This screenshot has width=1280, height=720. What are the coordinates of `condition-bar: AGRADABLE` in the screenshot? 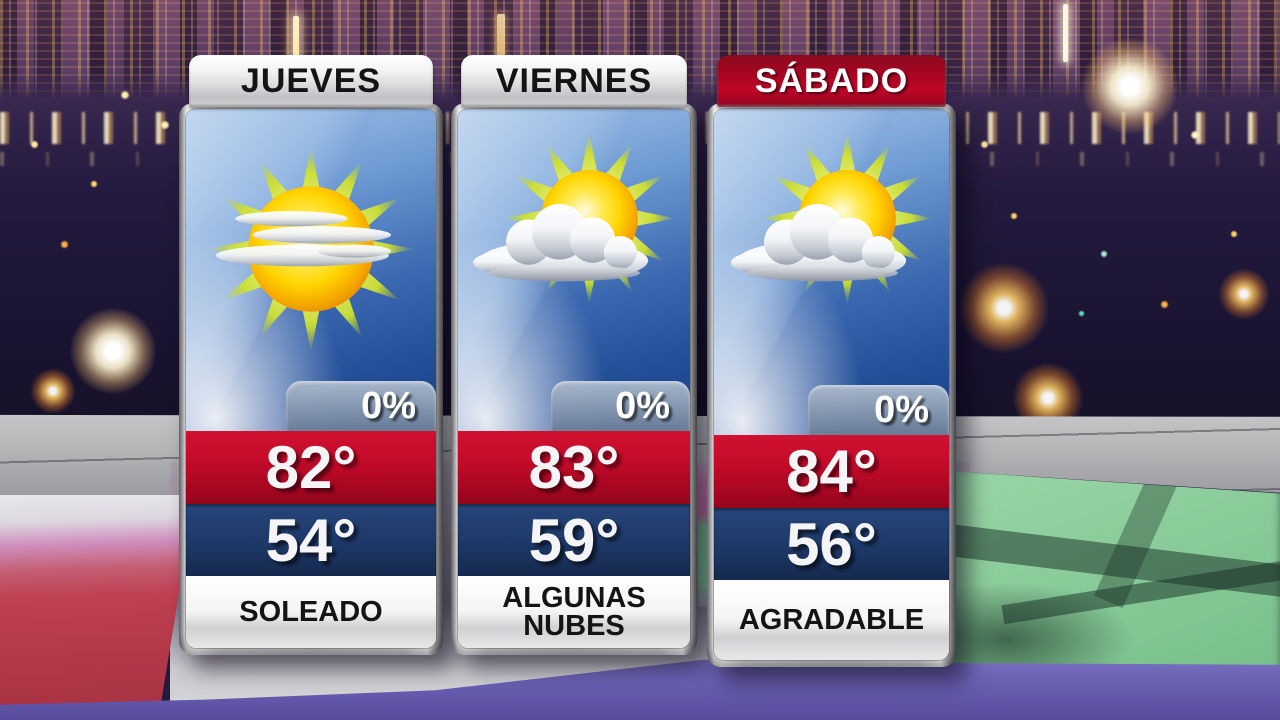 It's located at (831, 620).